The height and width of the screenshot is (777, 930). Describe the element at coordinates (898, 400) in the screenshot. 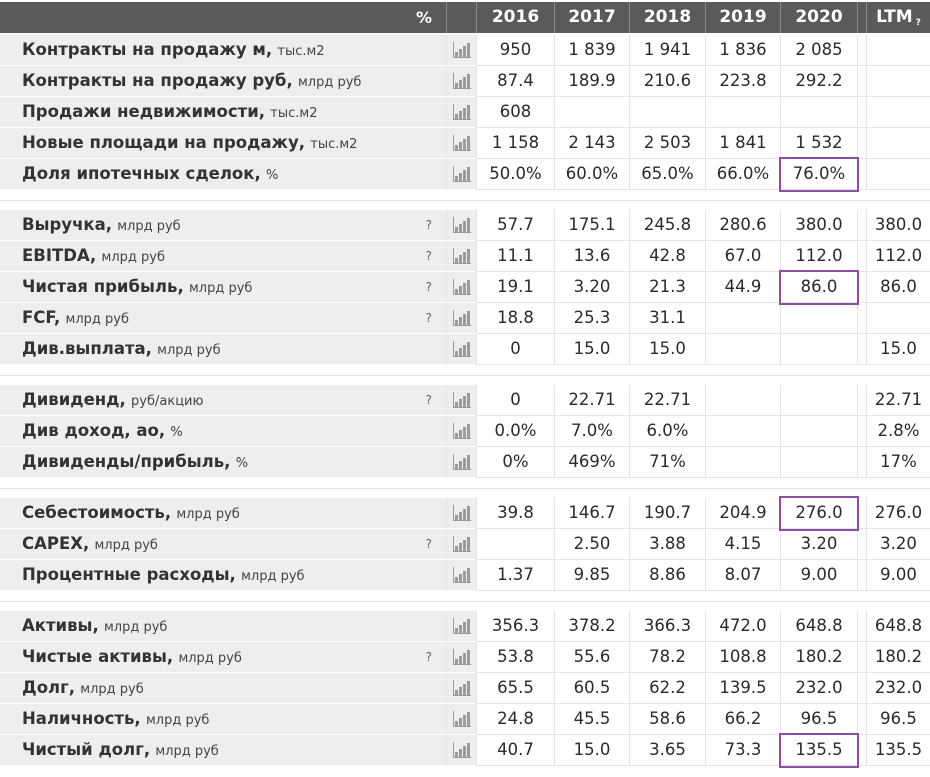

I see `ltm-value-cell: 22.71` at that location.